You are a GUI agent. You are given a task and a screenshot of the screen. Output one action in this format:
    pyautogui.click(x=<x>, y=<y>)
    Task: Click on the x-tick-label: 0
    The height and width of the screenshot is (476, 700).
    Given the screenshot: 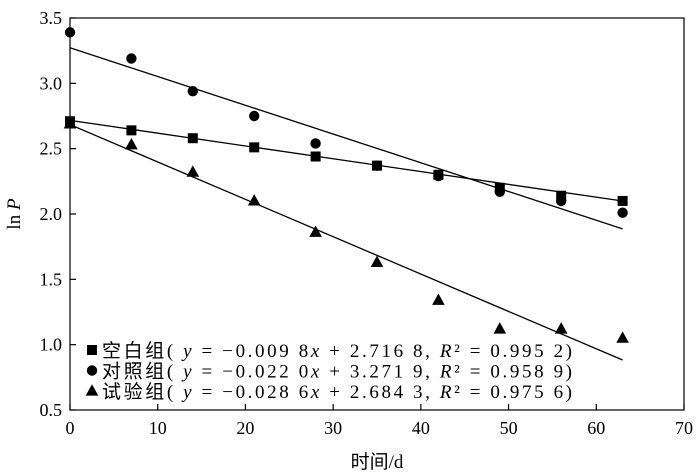 What is the action you would take?
    pyautogui.click(x=70, y=428)
    